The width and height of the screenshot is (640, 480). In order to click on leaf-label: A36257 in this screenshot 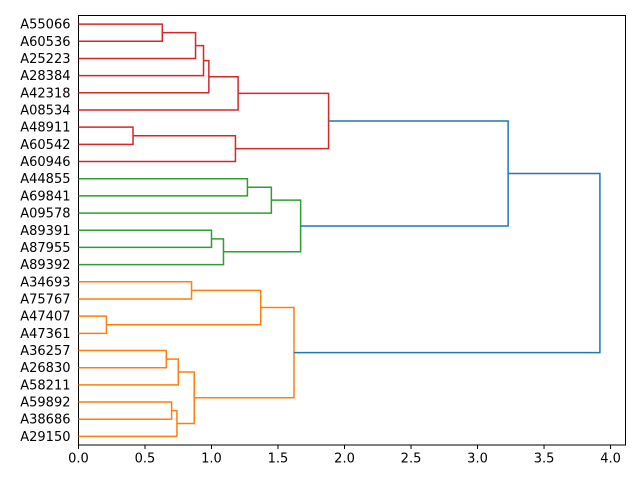, I will do `click(45, 351)`.